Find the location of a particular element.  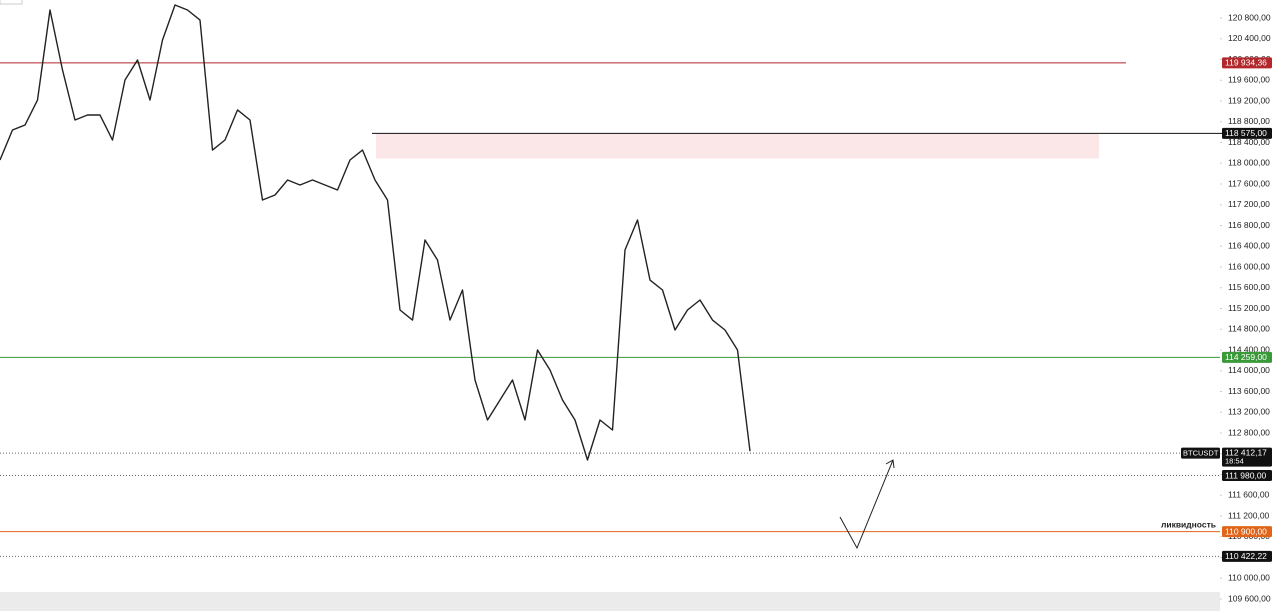

price-tag-label: 110 900,00 is located at coordinates (1246, 531).